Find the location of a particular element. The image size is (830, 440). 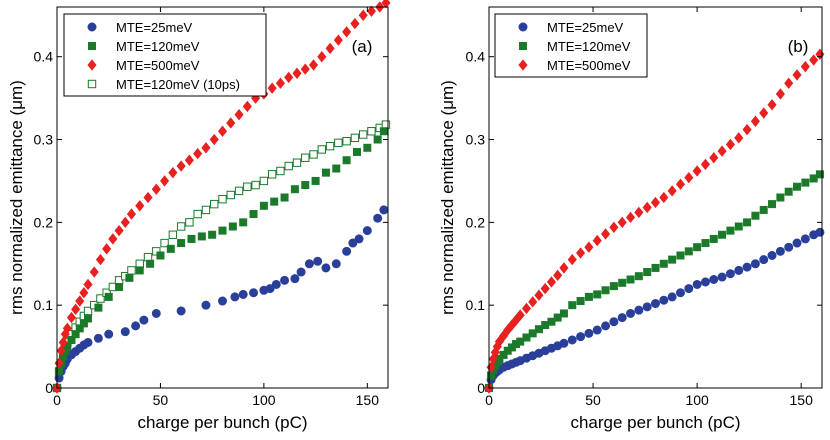

legend-entry: MTE=120meV is located at coordinates (589, 46).